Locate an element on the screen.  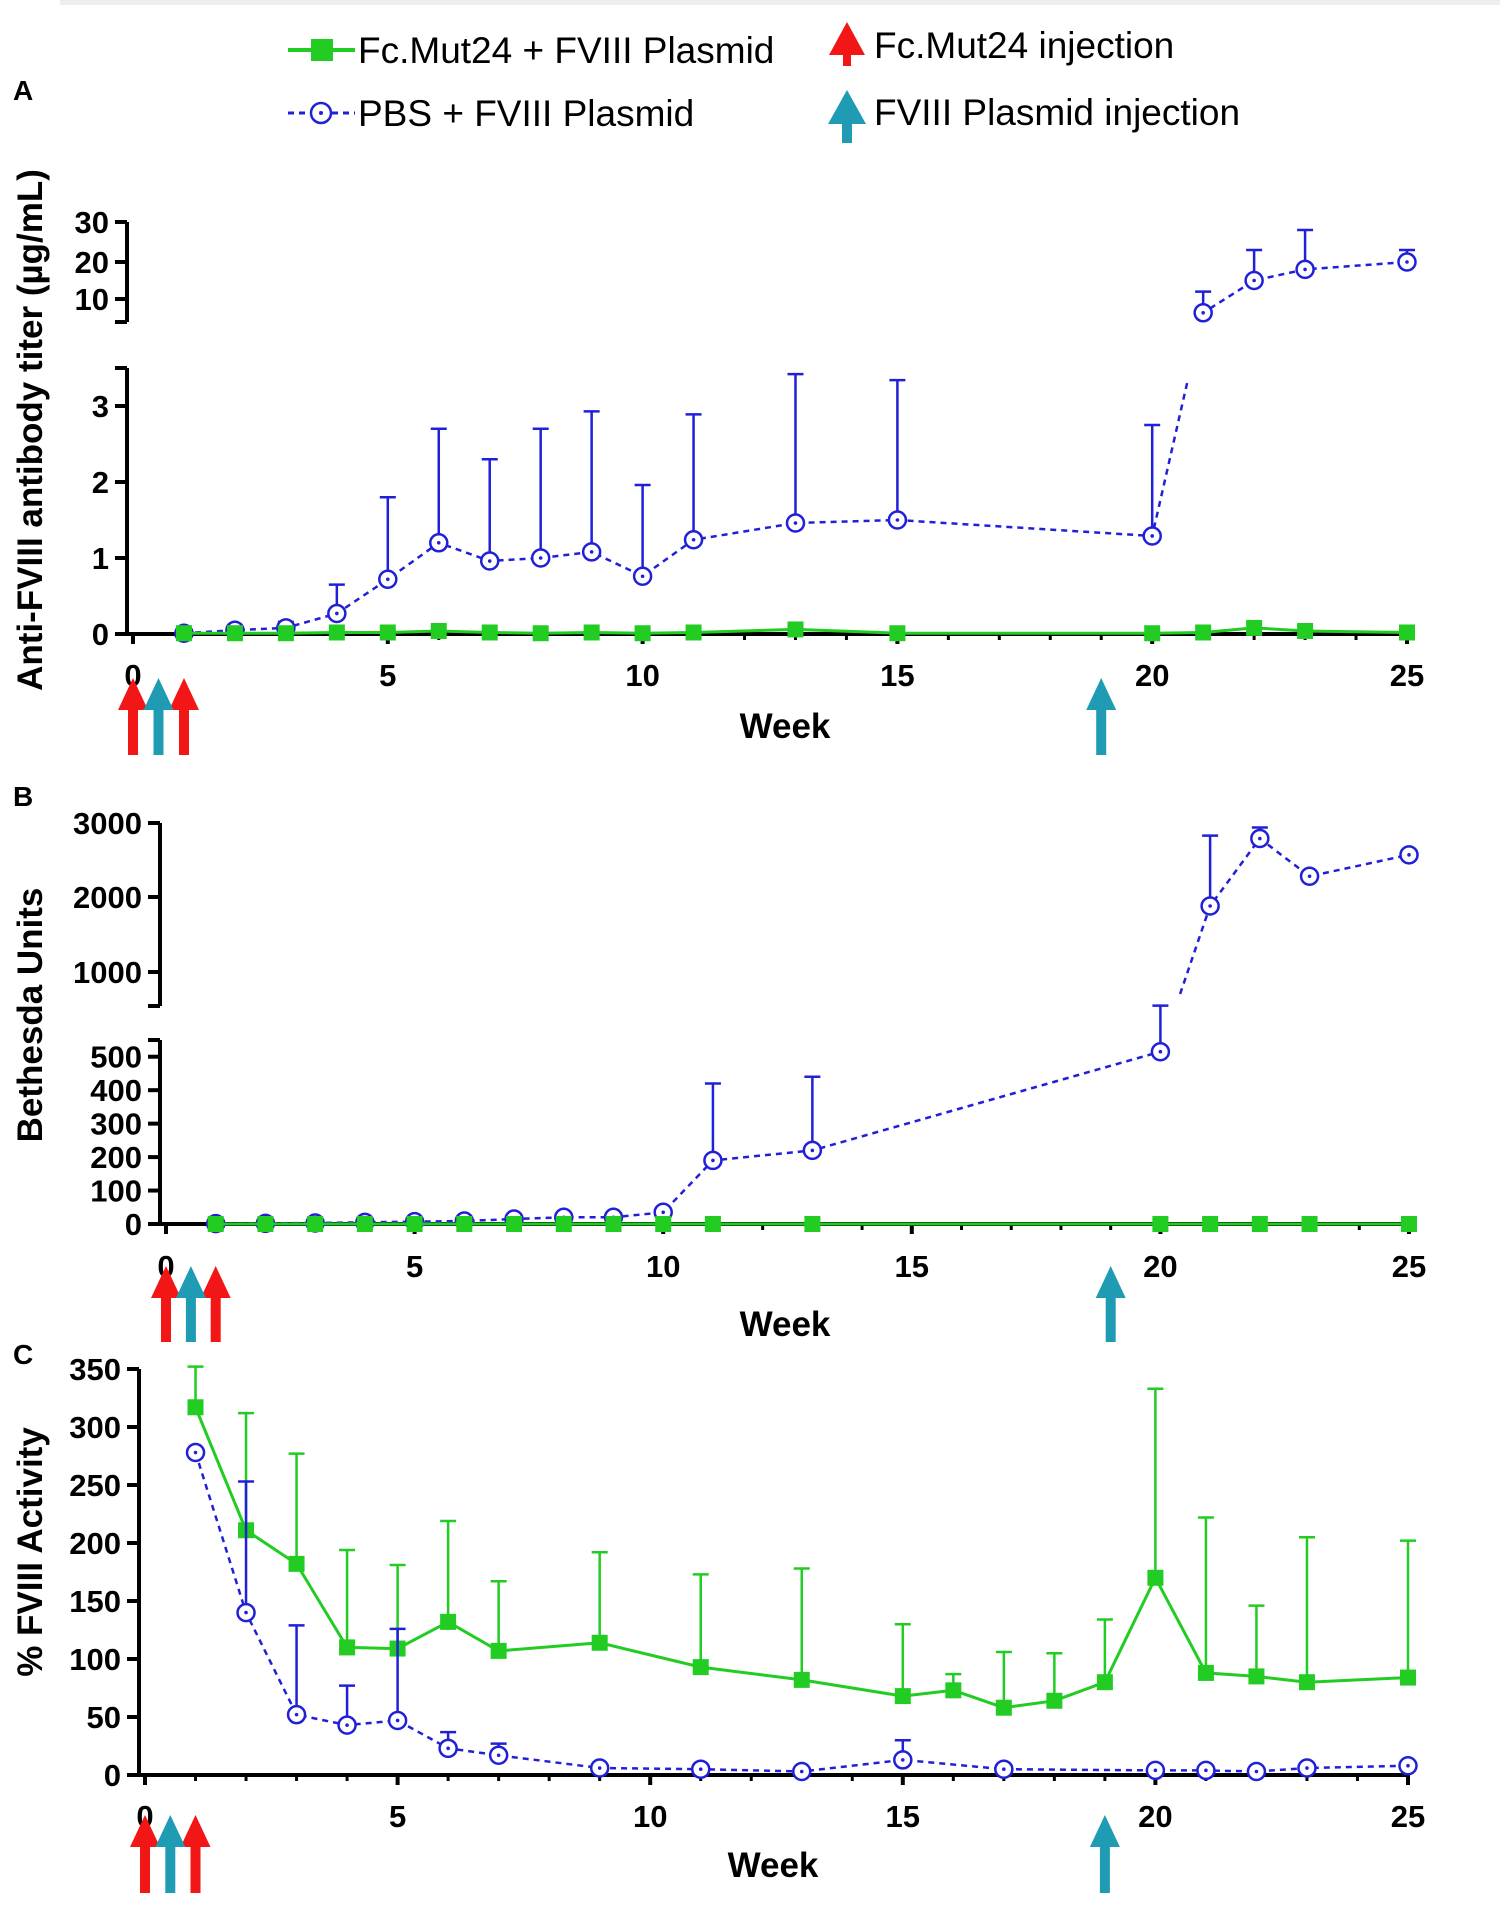
y-tick-label: 0 is located at coordinates (112, 1775).